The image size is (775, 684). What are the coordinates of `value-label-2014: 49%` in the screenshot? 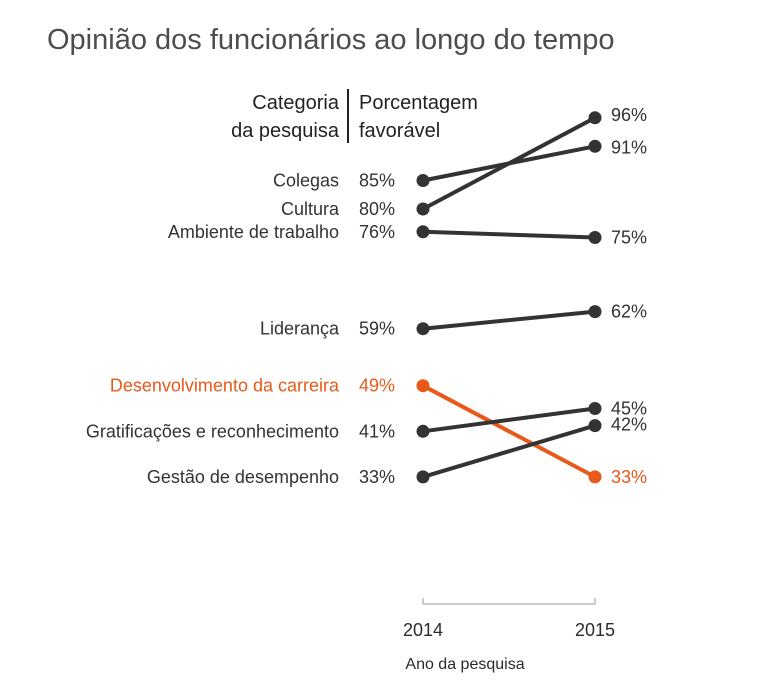 It's located at (377, 386).